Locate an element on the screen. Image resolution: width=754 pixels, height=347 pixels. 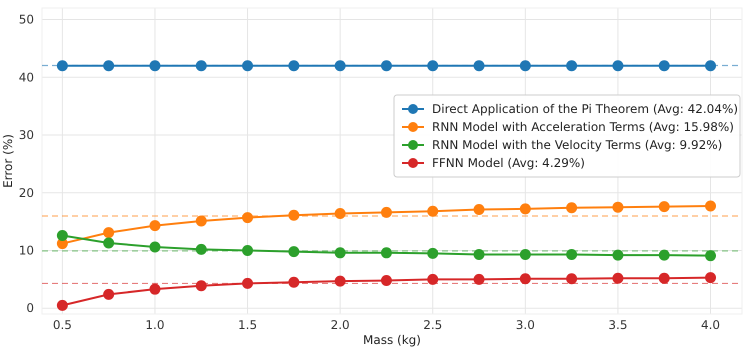
y-axis-title: Error (%) is located at coordinates (8, 161).